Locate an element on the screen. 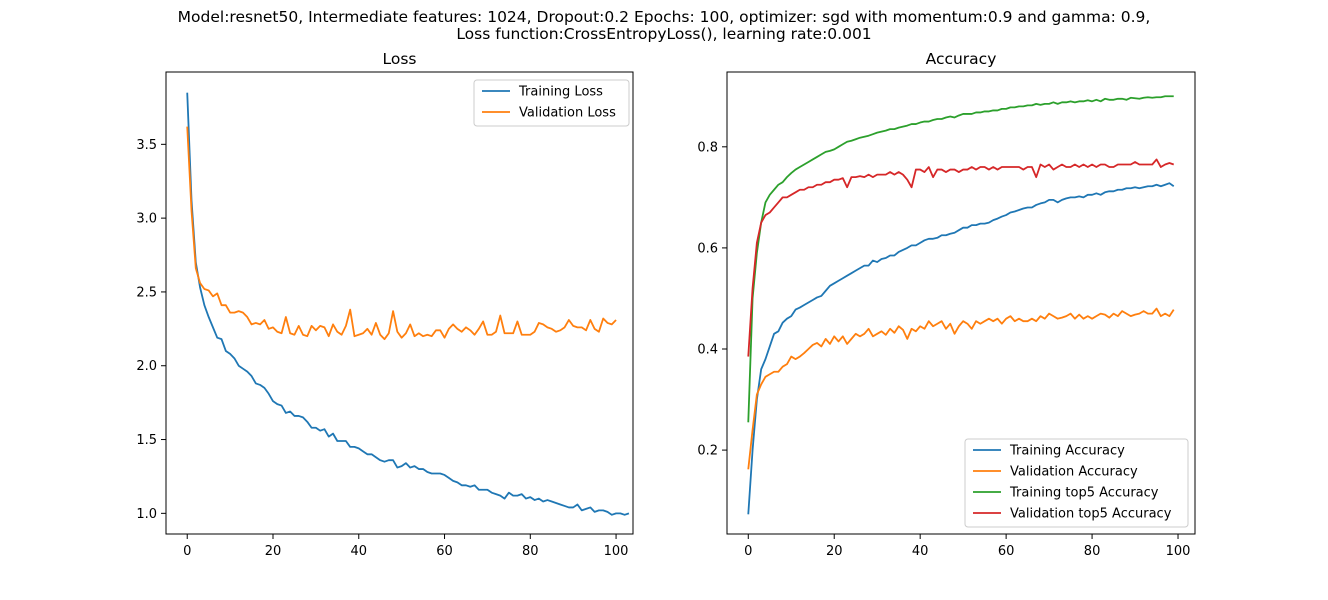 The width and height of the screenshot is (1328, 600). series-line-validation-top5-accuracy is located at coordinates (961, 257).